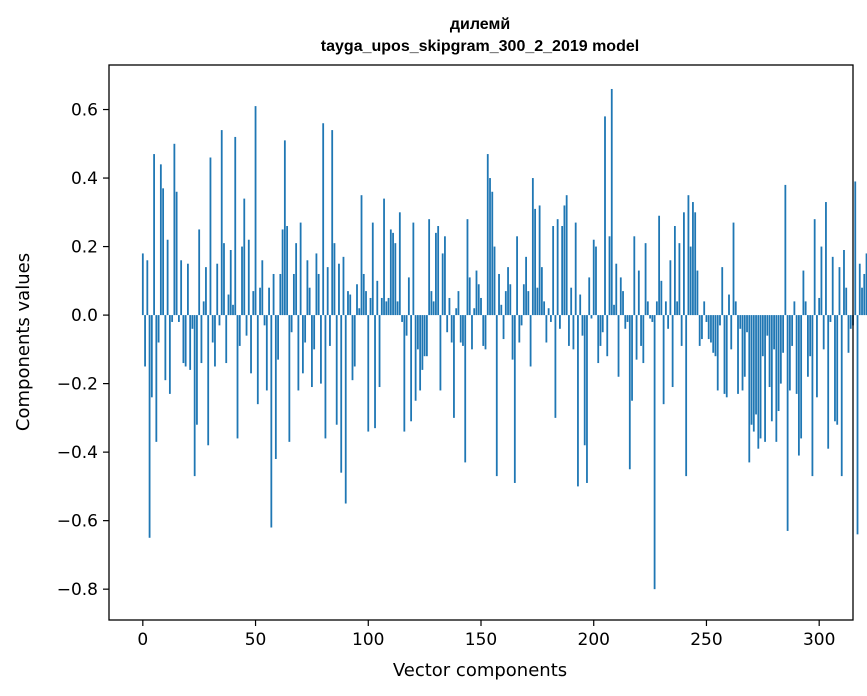  Describe the element at coordinates (23, 342) in the screenshot. I see `y-axis-label: Components values` at that location.